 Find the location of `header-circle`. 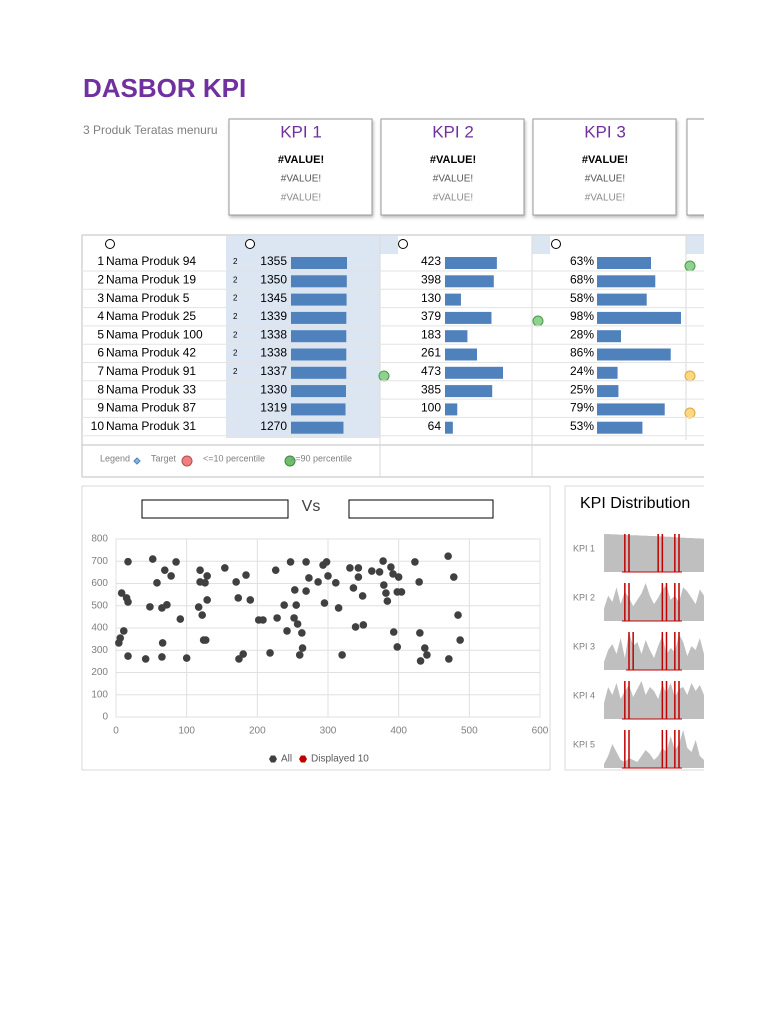

header-circle is located at coordinates (403, 244).